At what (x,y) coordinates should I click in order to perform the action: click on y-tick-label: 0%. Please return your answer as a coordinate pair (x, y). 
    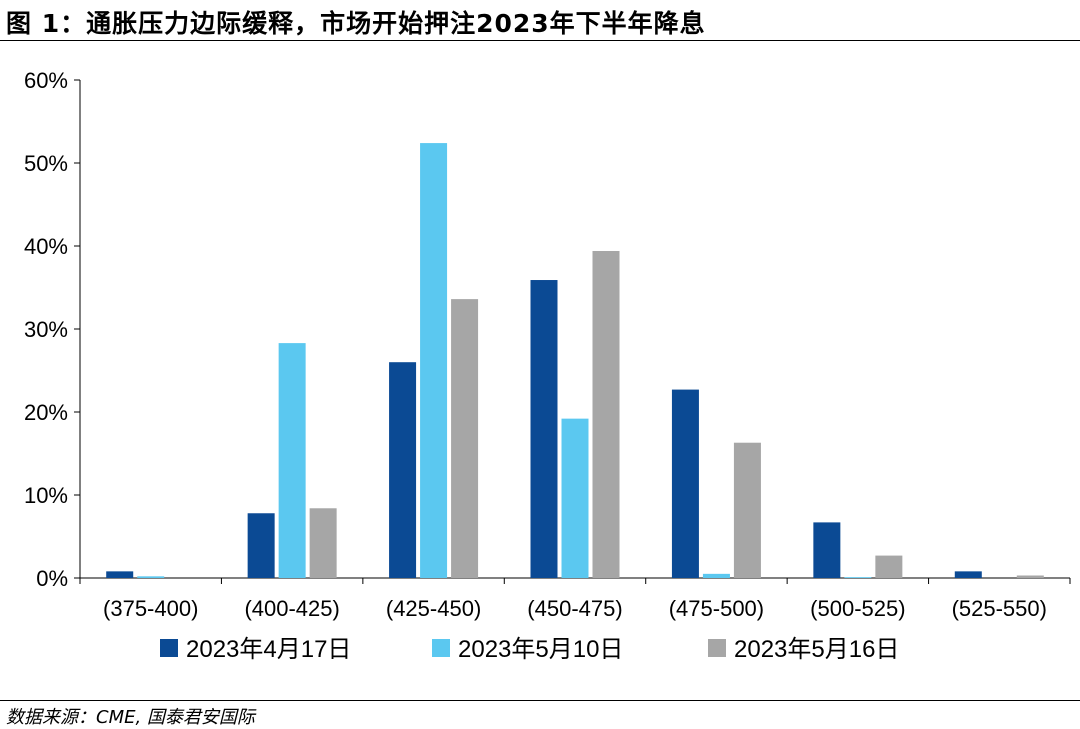
    Looking at the image, I should click on (52, 578).